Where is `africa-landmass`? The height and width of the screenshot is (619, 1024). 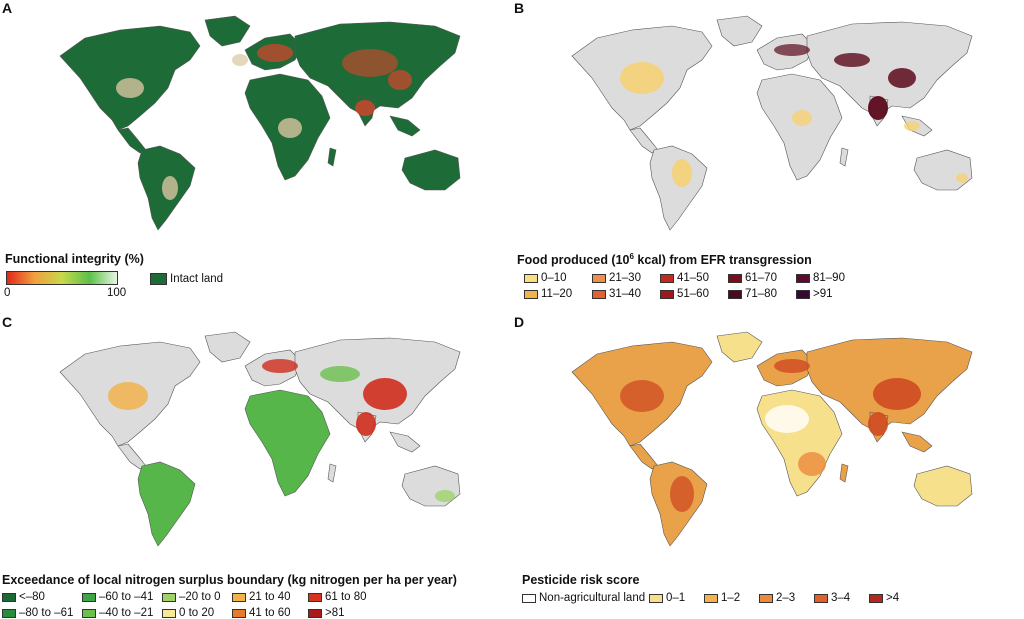
africa-landmass is located at coordinates (799, 443).